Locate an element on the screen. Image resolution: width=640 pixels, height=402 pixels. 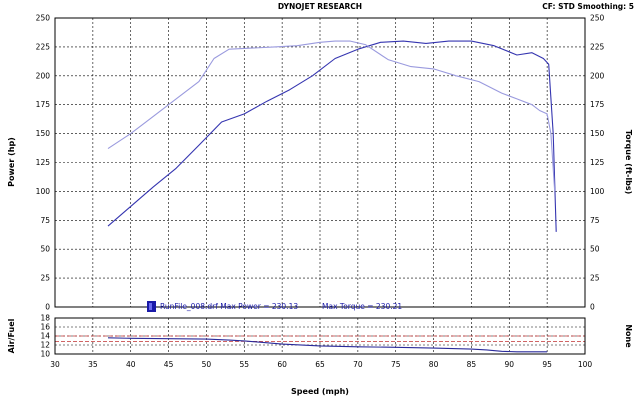
y-tick-label-right: 0 is located at coordinates (592, 307).